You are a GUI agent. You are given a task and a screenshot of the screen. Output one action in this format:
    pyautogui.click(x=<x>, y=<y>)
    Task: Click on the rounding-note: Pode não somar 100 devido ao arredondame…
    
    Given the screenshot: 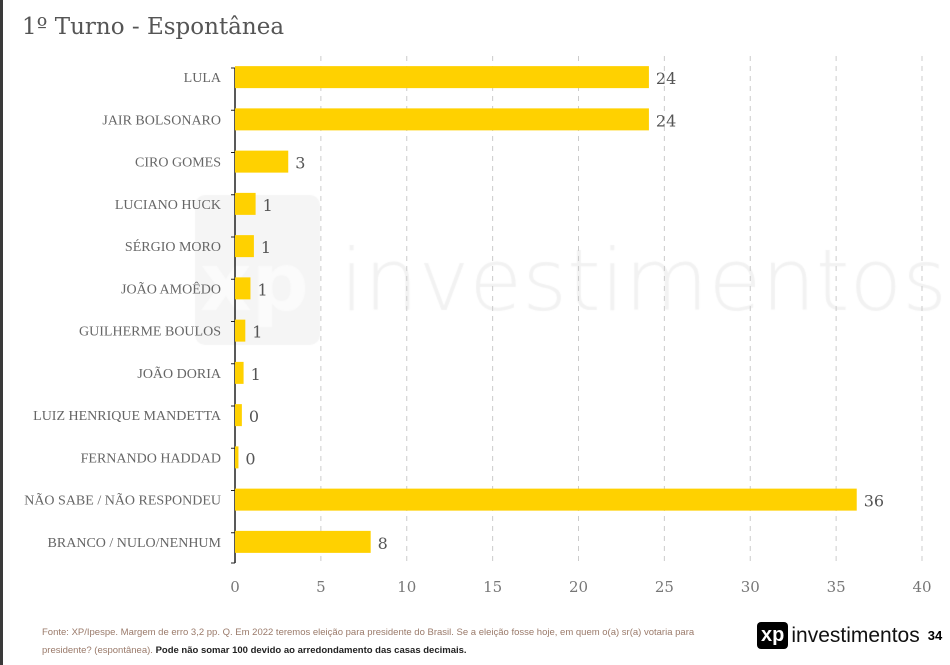 What is the action you would take?
    pyautogui.click(x=311, y=650)
    